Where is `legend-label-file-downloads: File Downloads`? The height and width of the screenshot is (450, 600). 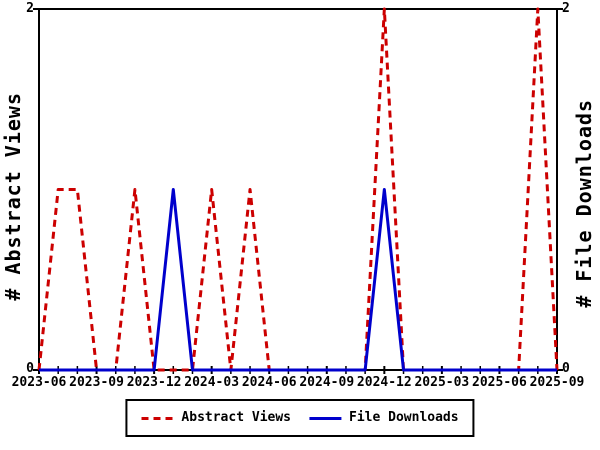 legend-label-file-downloads: File Downloads is located at coordinates (404, 417).